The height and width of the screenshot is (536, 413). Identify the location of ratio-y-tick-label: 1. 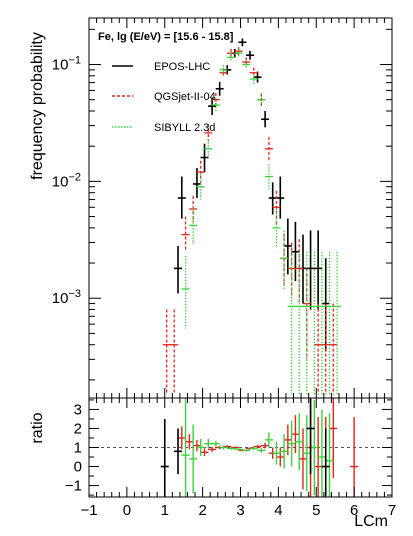
(78, 448).